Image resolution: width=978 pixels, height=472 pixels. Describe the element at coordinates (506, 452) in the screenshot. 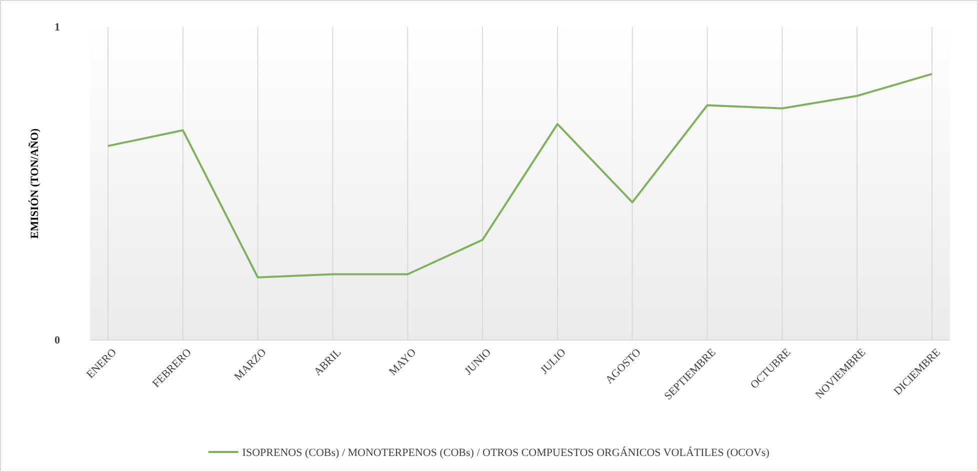

I see `legend-label: ISOPRENOS (COBs) / MONOTERPENOS (COBs) / OTROS COMPUESTOS ORGÁNICOS VOLÁTILES (OCOVs)` at that location.